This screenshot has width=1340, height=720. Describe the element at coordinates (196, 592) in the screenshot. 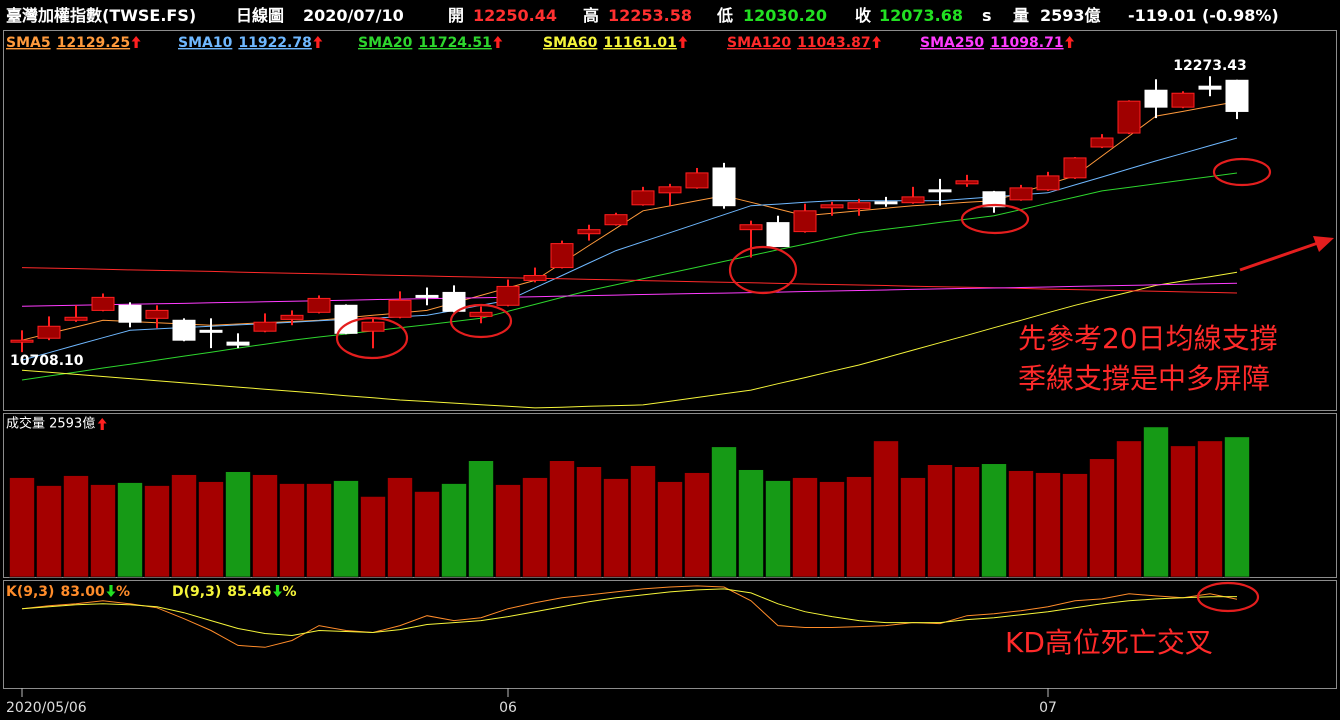

I see `legend-name: D(9,3)` at that location.